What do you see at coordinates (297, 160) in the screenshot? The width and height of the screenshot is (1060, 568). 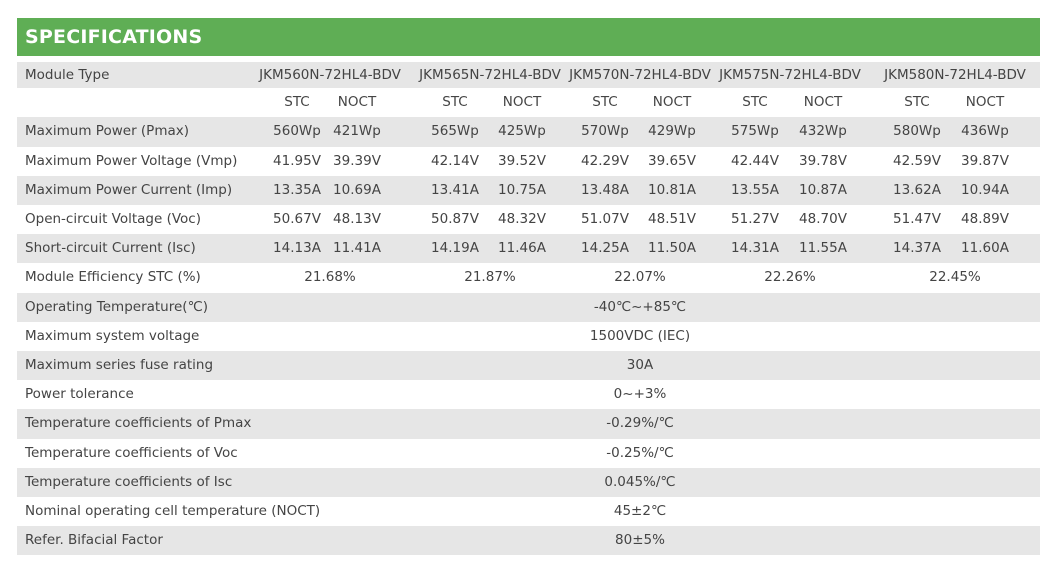 I see `cell-value: 41.95V` at bounding box center [297, 160].